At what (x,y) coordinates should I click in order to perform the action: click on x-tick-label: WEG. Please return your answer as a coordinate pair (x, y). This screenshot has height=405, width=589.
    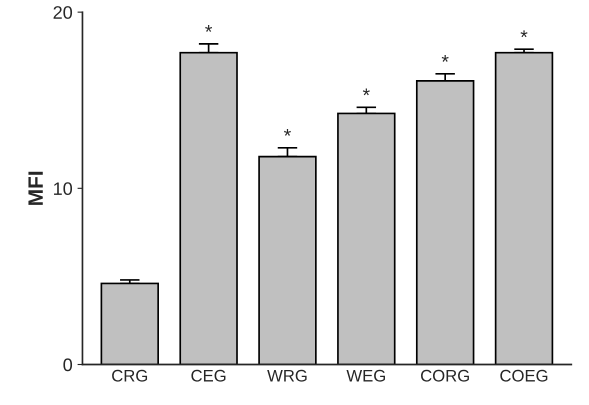
    Looking at the image, I should click on (365, 376).